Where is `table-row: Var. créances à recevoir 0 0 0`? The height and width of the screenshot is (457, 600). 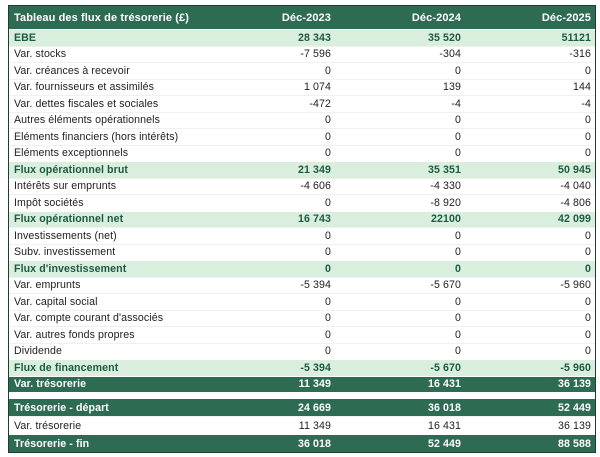 table-row: Var. créances à recevoir 0 0 0 is located at coordinates (302, 70).